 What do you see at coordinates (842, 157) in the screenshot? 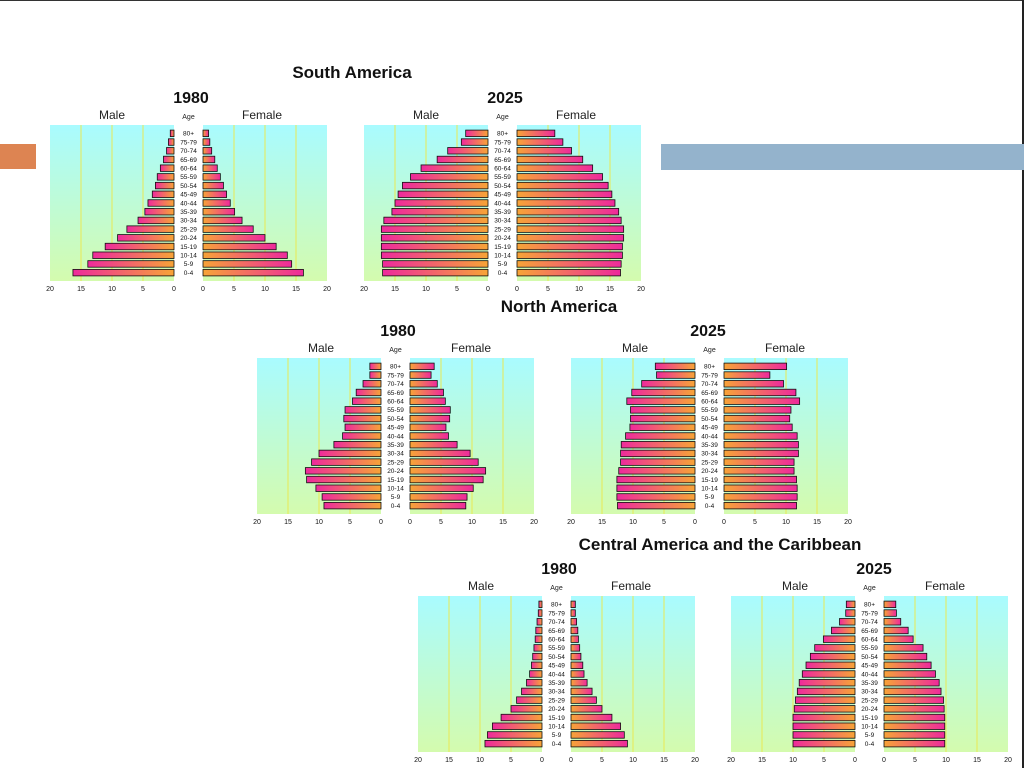
I see `accent-bar-right` at bounding box center [842, 157].